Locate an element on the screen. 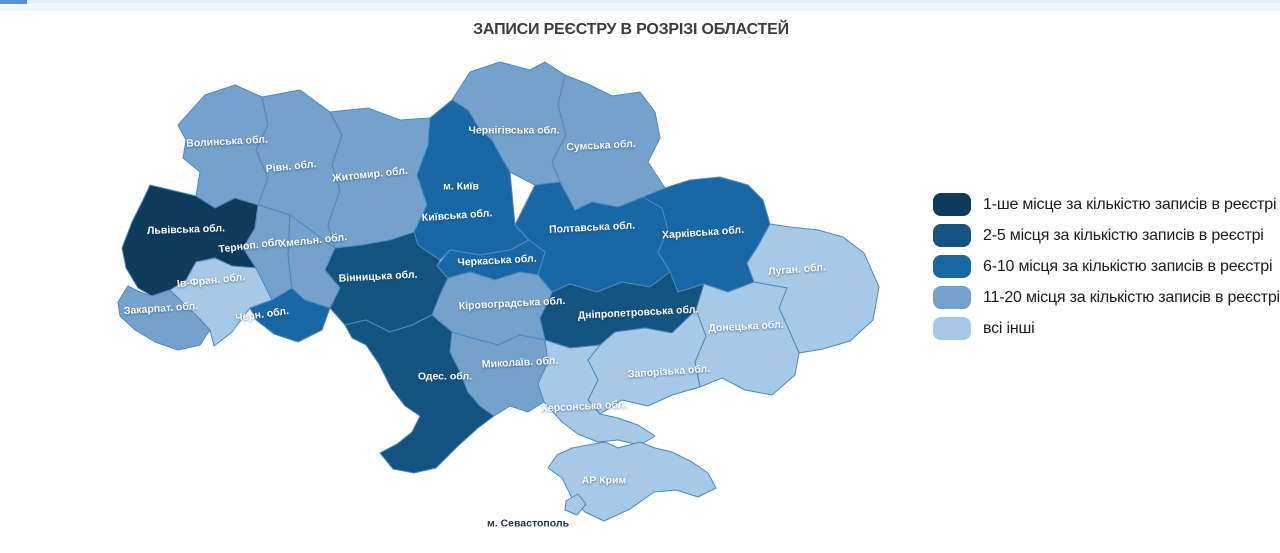  region-crimea is located at coordinates (632, 481).